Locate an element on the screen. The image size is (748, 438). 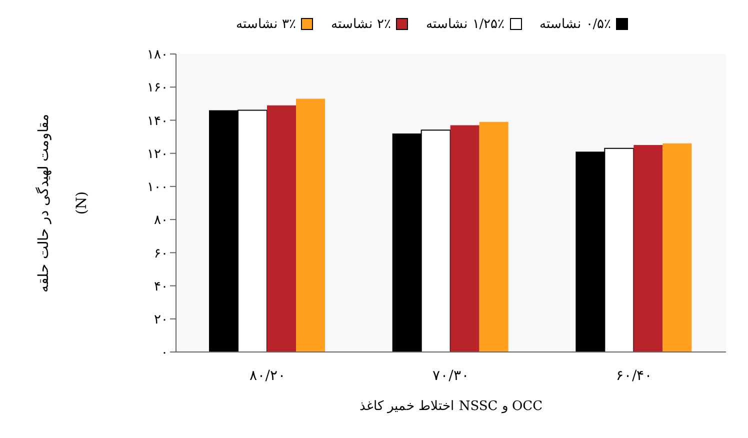
x-axis-title: اختلاط خمیر کاغذ NSSC و OCC is located at coordinates (451, 406).